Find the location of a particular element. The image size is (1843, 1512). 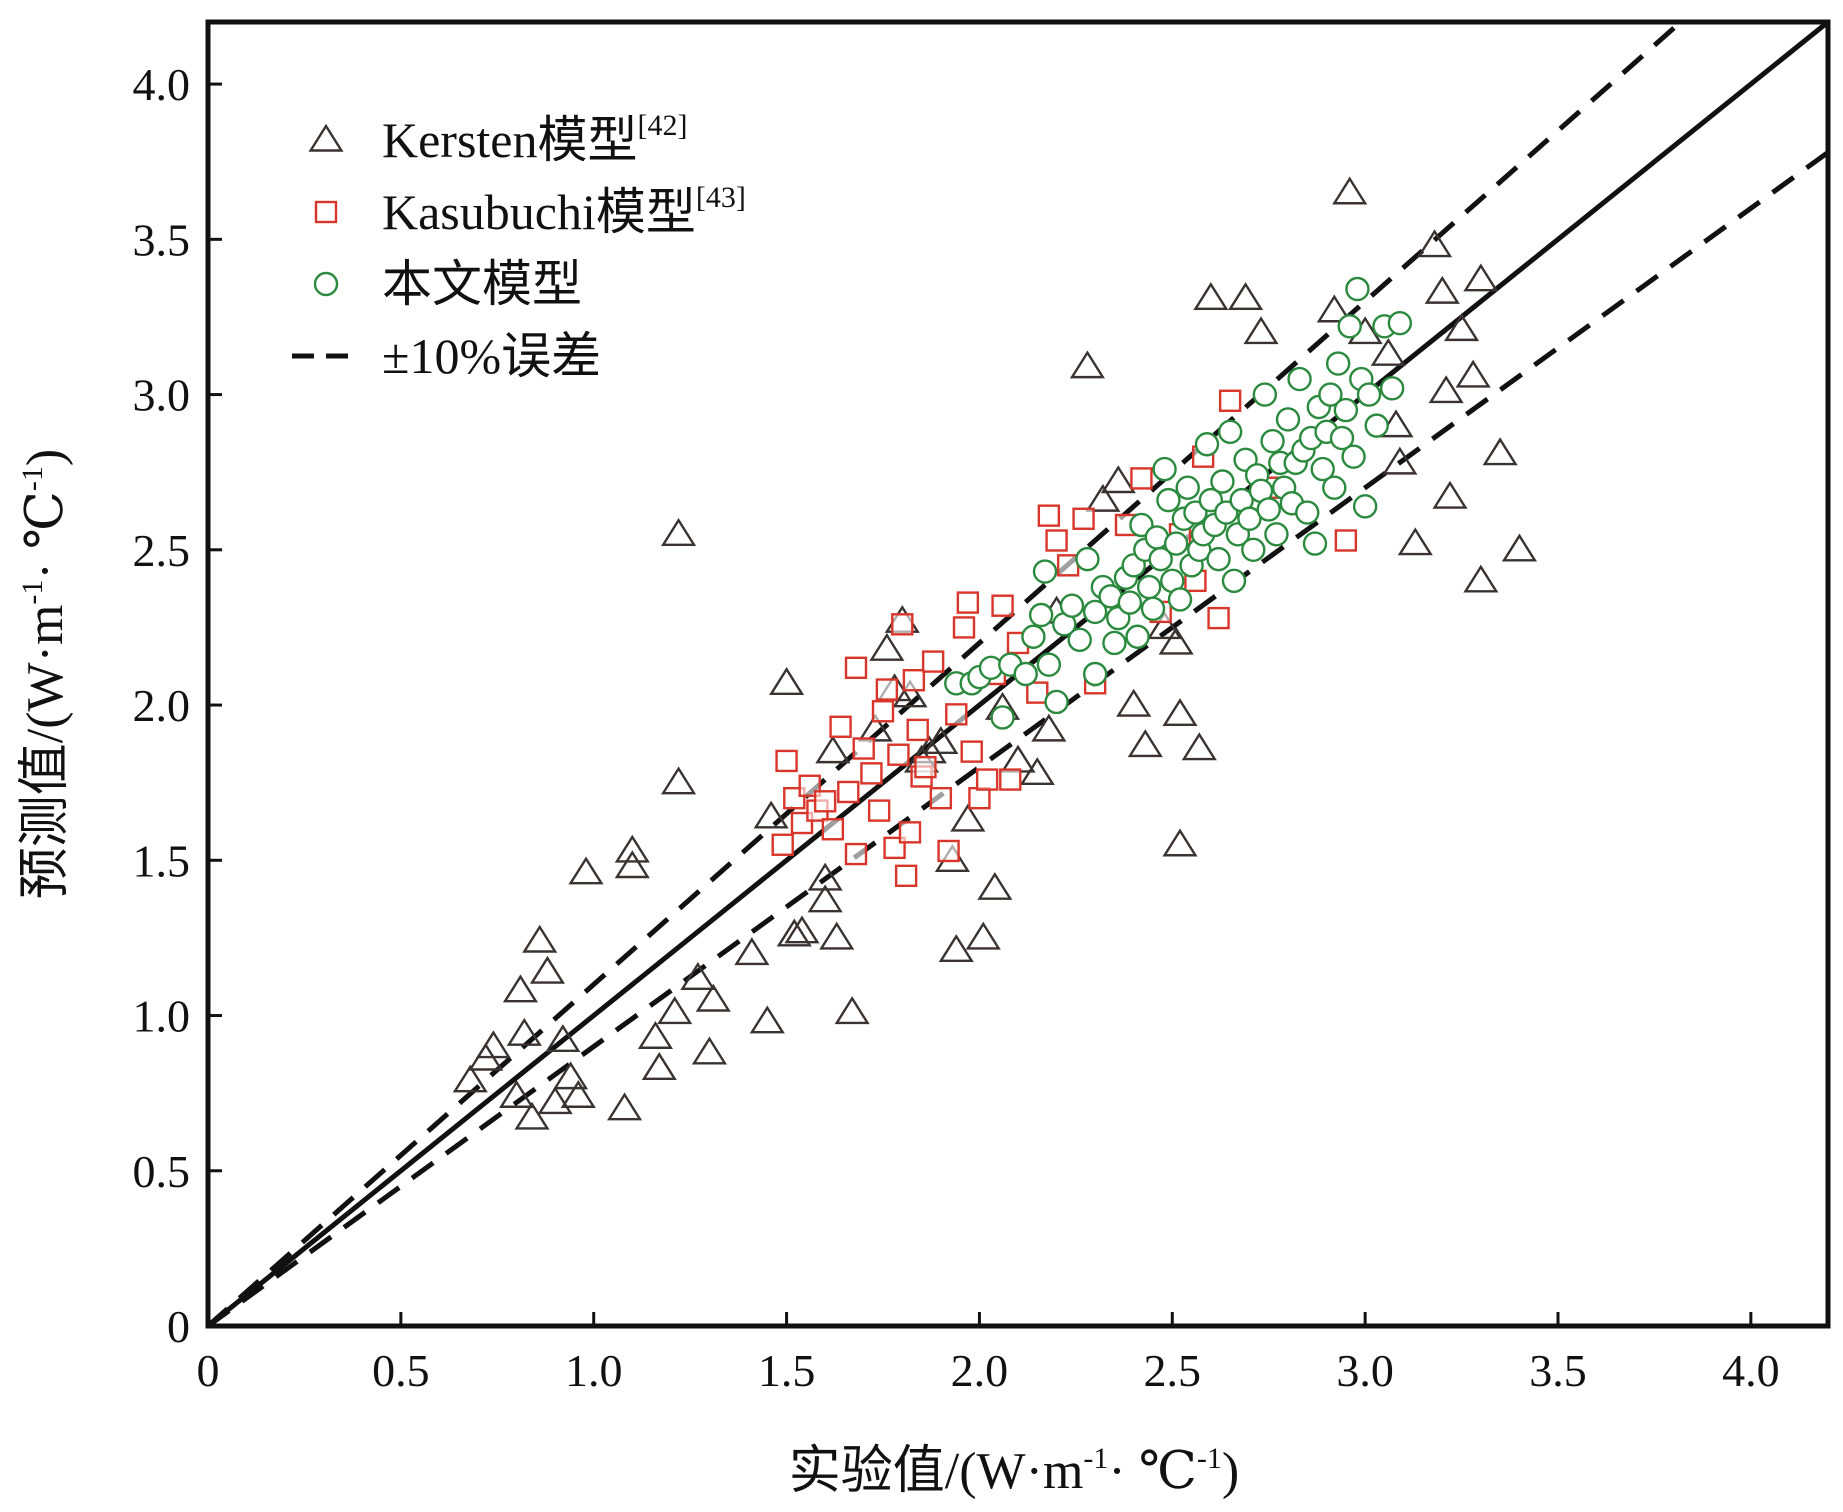

y-tick-label: 1.0 is located at coordinates (162, 1016).